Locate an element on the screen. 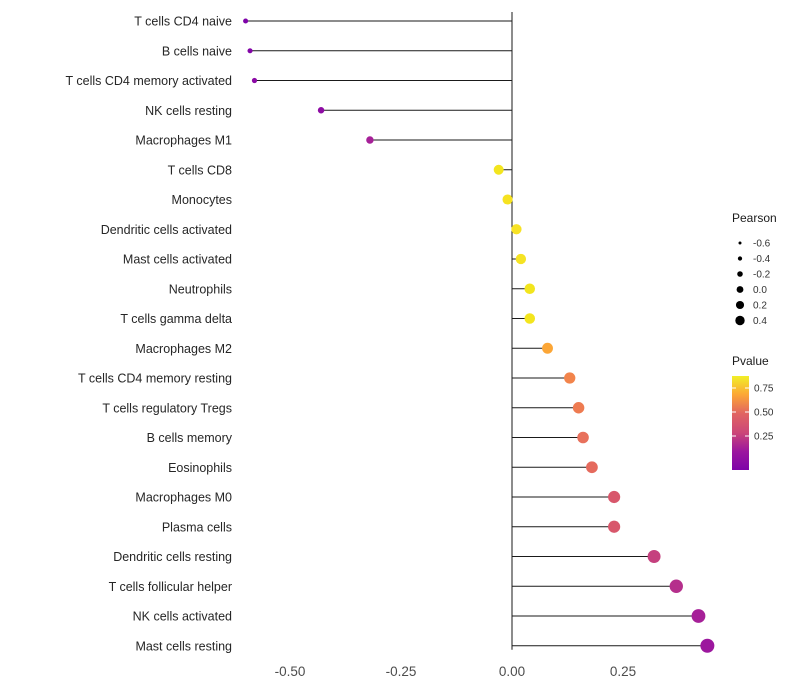 The height and width of the screenshot is (700, 800). category-label: B cells naive is located at coordinates (197, 51).